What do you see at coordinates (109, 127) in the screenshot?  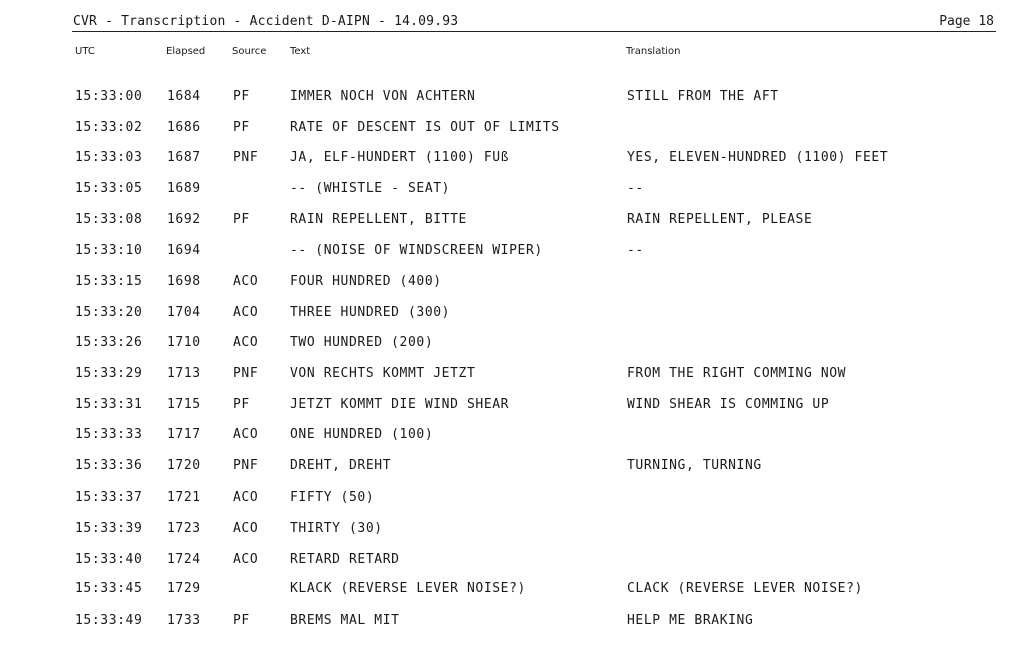 I see `cell-utc: 15:33:02` at bounding box center [109, 127].